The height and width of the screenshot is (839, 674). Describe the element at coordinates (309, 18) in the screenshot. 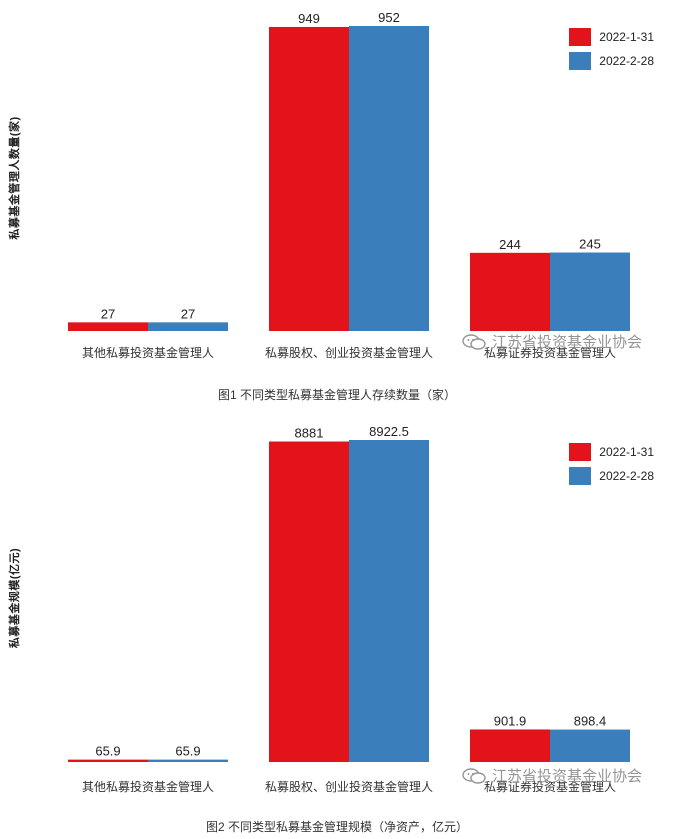

I see `data-label: 949` at that location.